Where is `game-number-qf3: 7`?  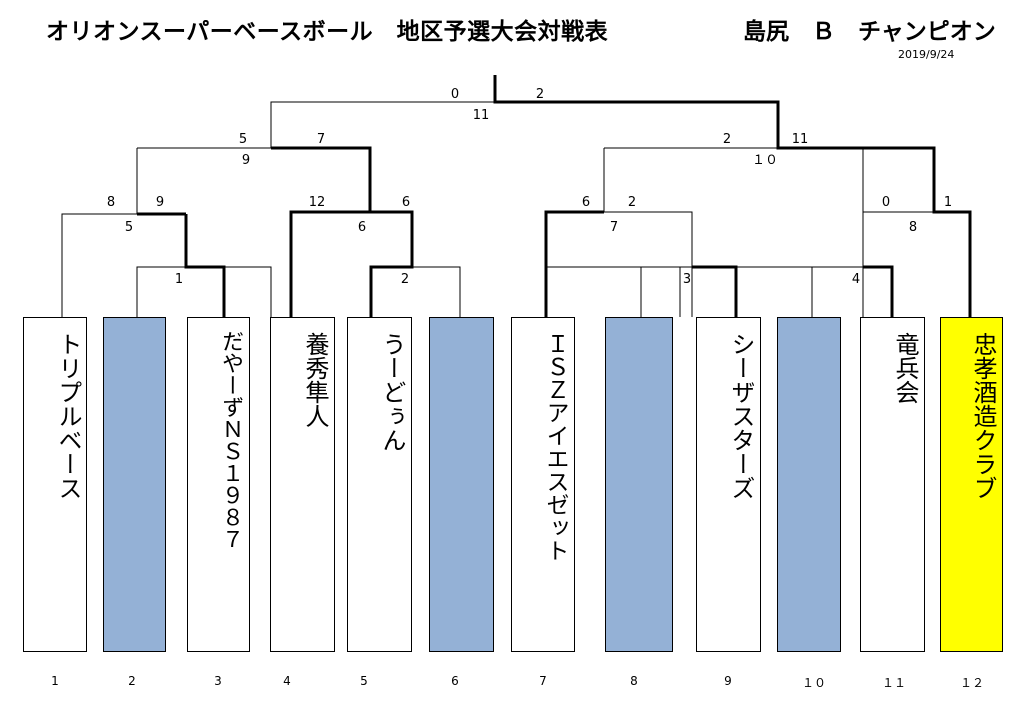 game-number-qf3: 7 is located at coordinates (614, 227).